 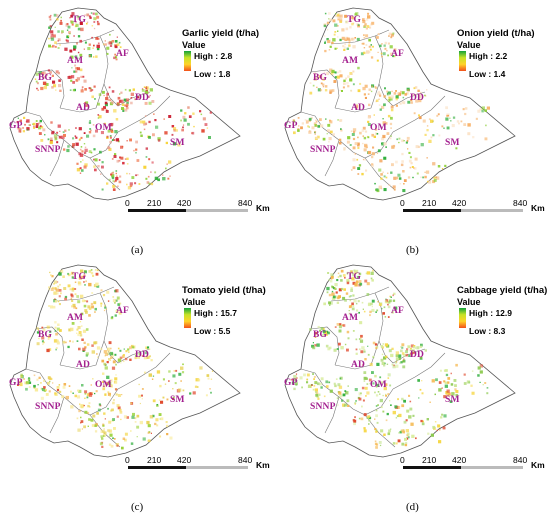 What do you see at coordinates (417, 355) in the screenshot?
I see `region-label-dd: DD` at bounding box center [417, 355].